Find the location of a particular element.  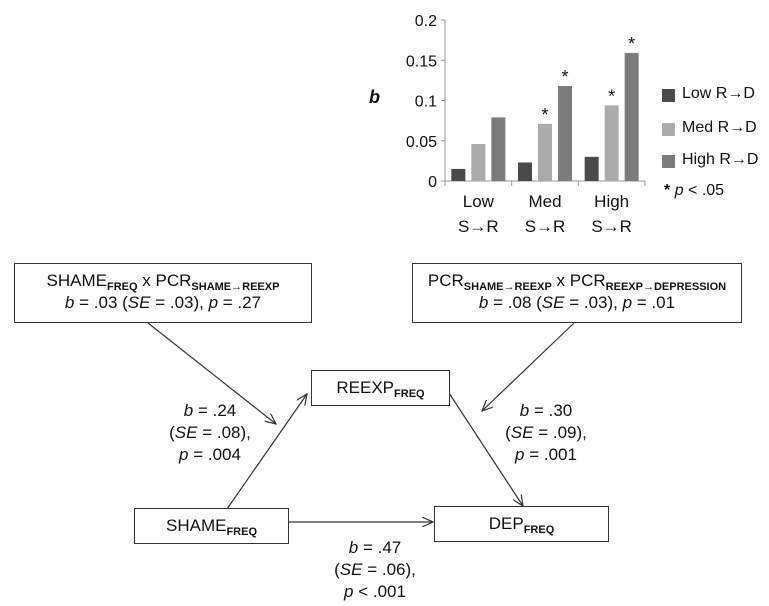

predictor-box: SHAMEFREQ is located at coordinates (211, 526).